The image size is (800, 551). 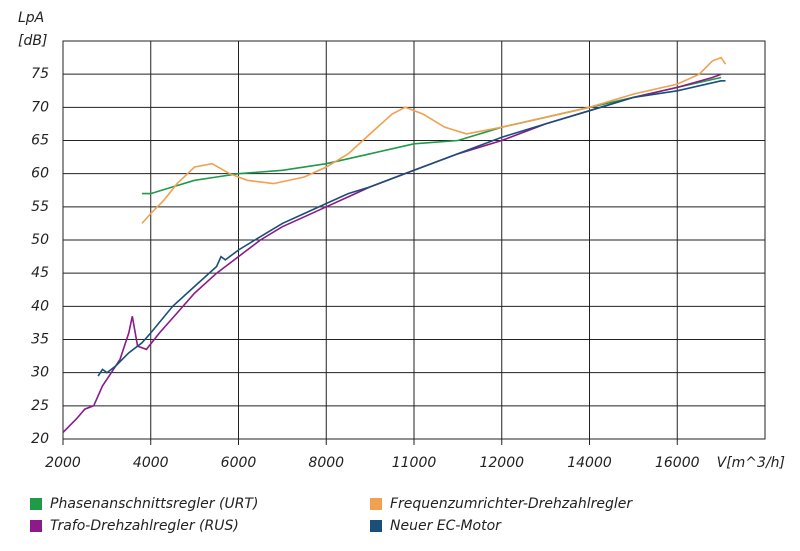 What do you see at coordinates (40, 207) in the screenshot?
I see `y-tick-label: 55` at bounding box center [40, 207].